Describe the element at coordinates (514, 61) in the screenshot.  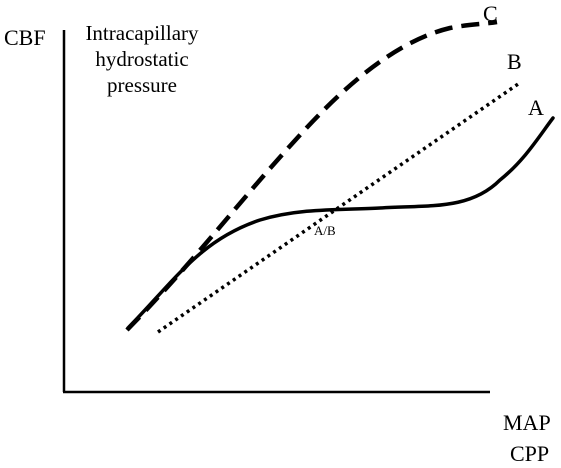
I see `curve-label-b: B` at that location.